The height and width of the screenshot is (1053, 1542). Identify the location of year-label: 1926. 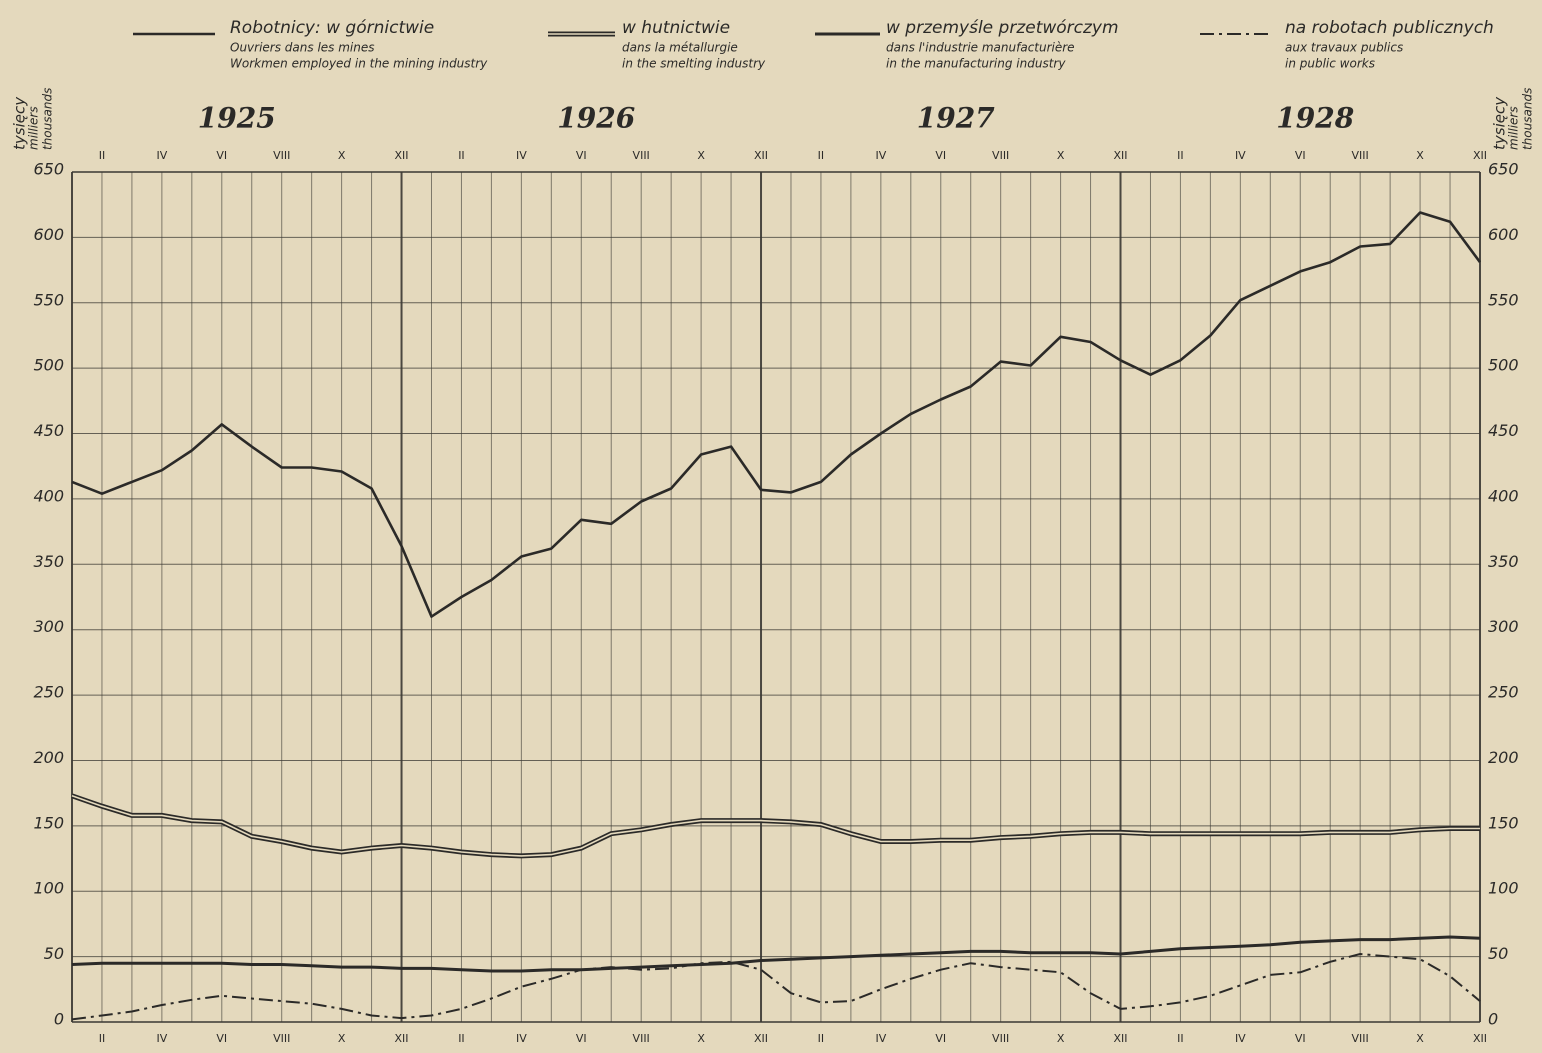
(596, 118).